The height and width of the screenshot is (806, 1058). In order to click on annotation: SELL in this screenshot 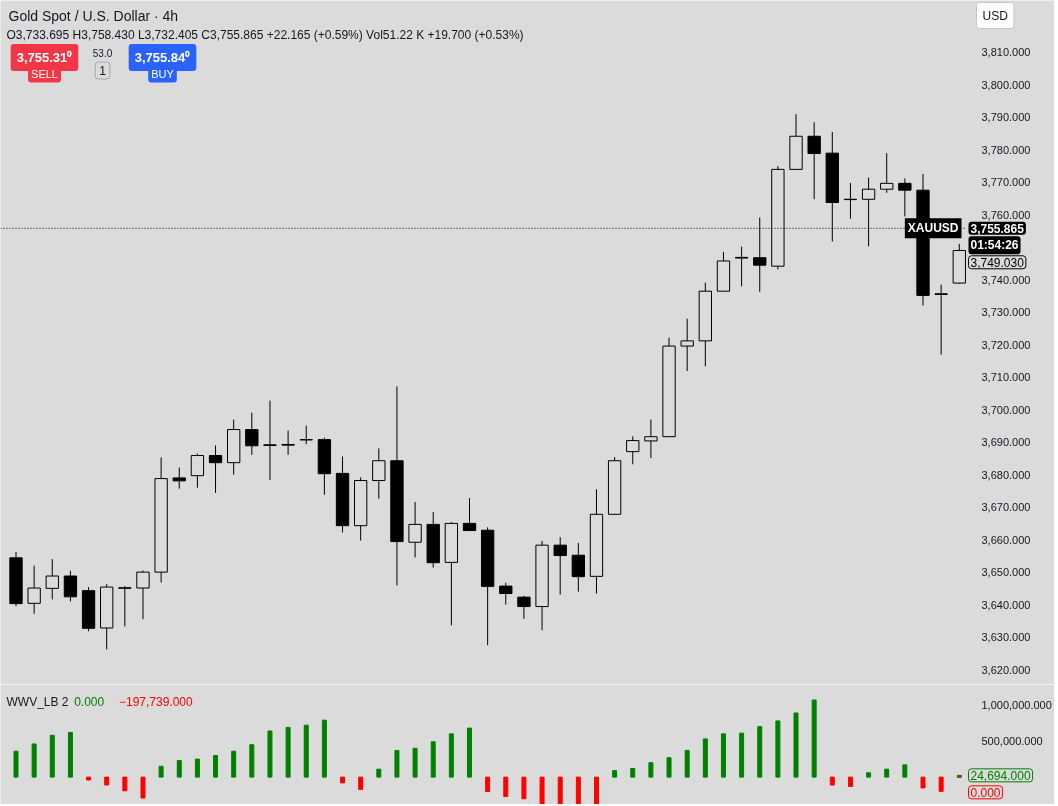, I will do `click(44, 73)`.